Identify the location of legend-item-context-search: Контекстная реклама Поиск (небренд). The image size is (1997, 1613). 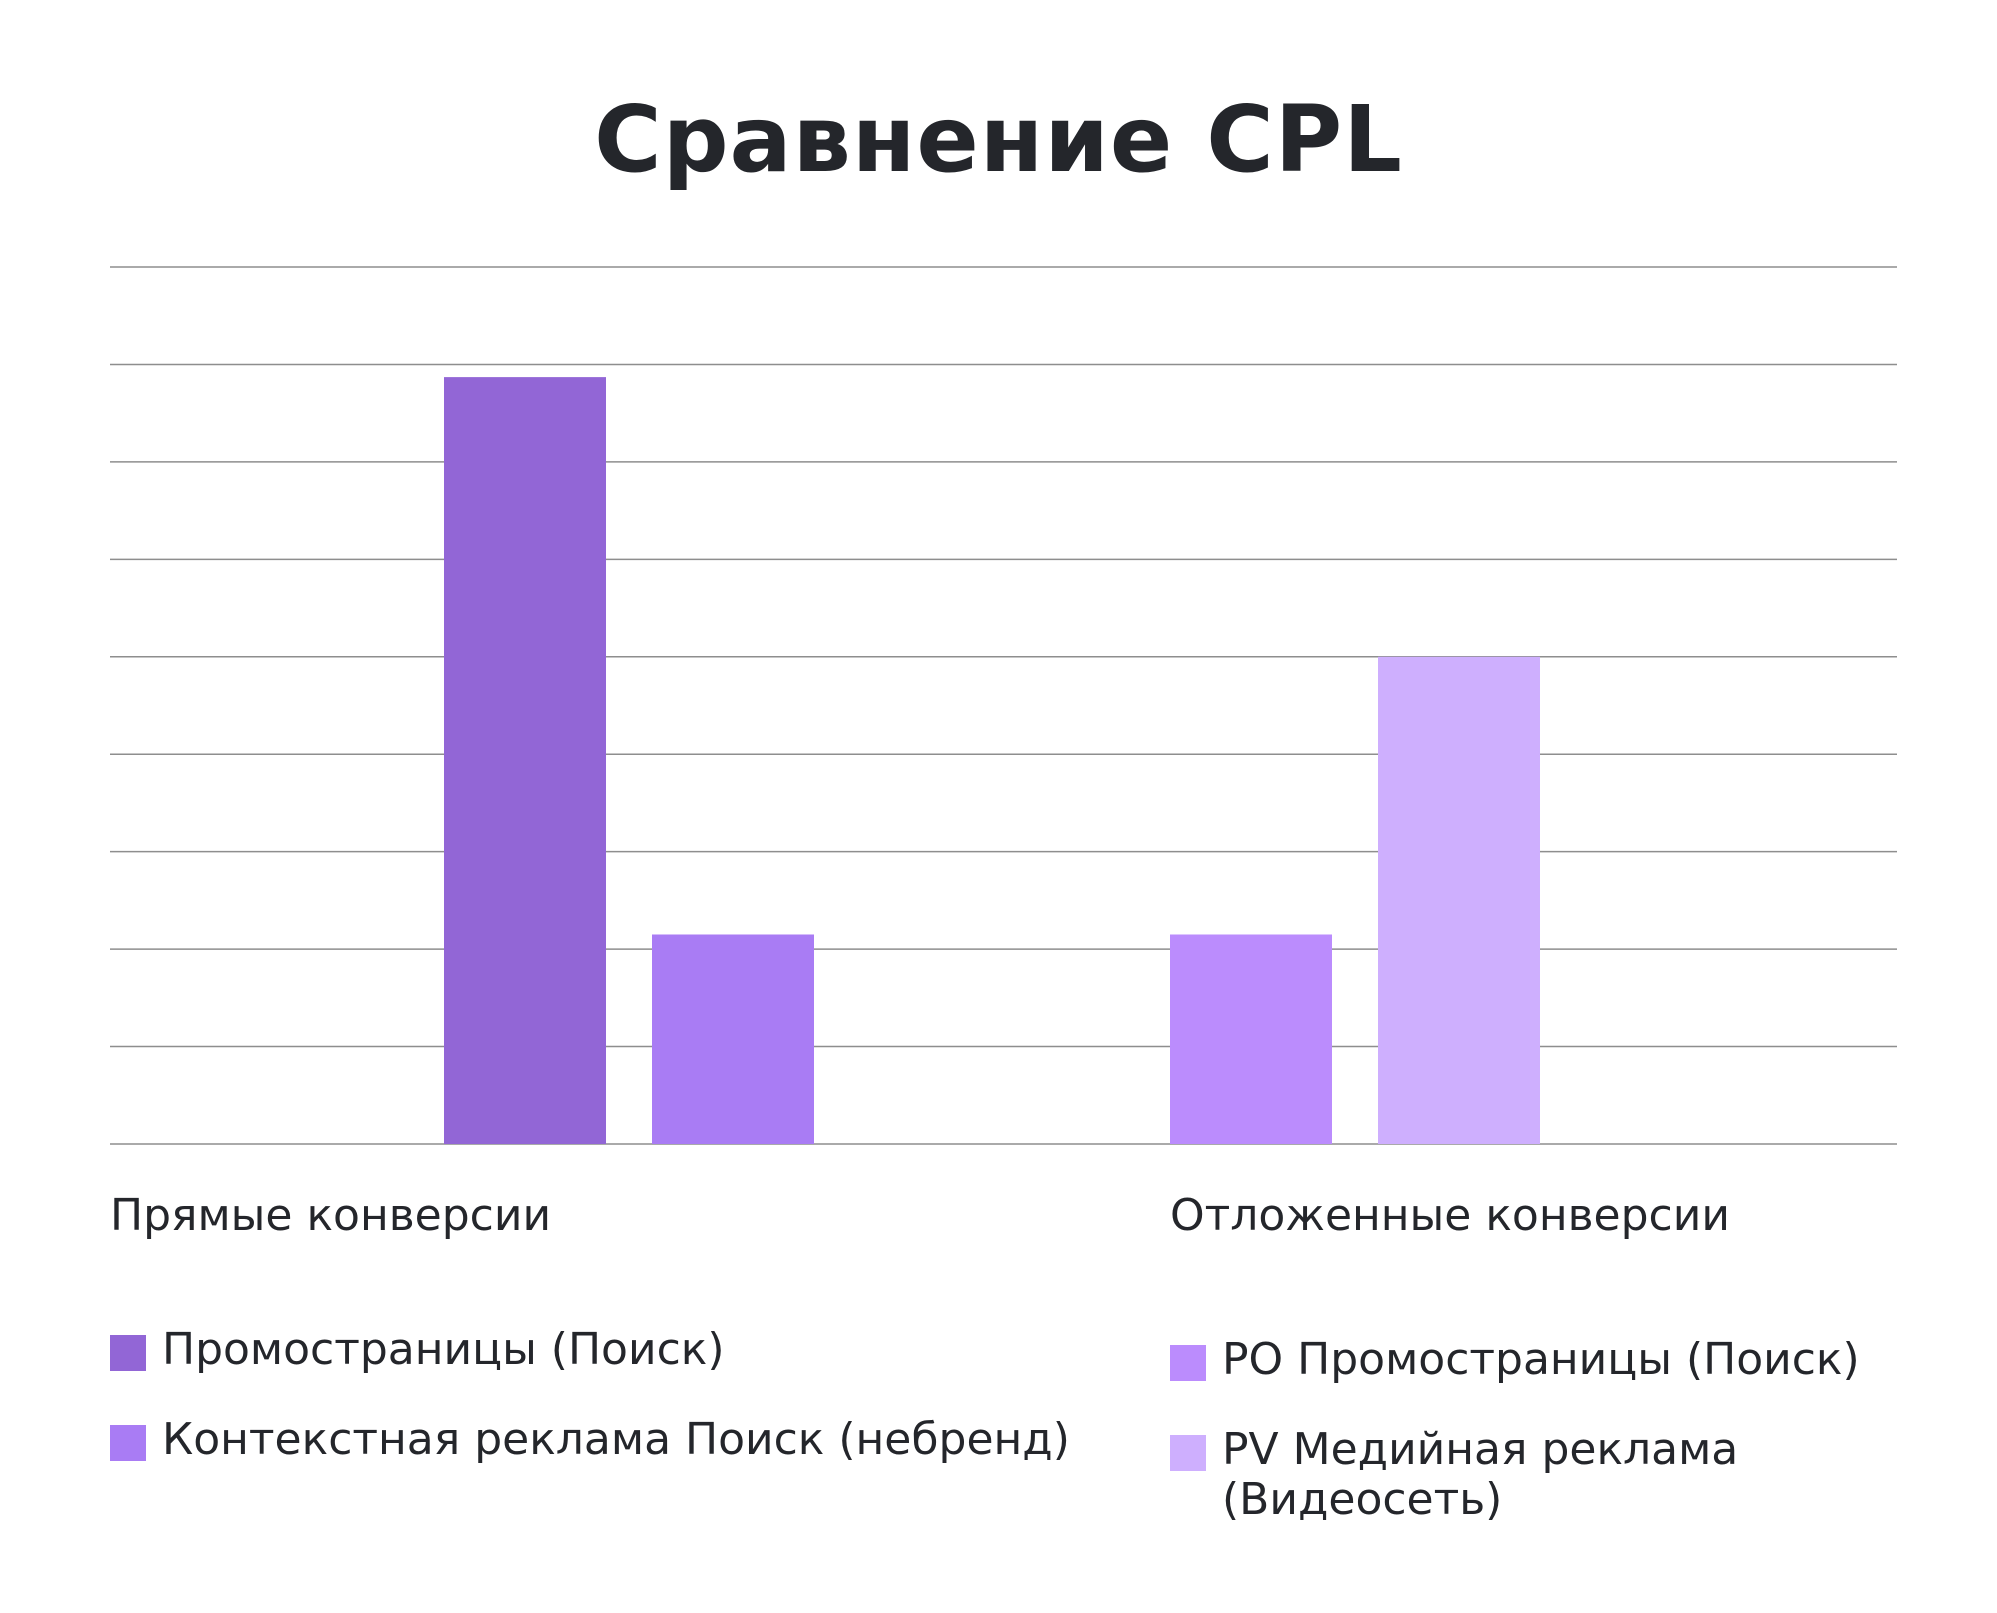
(600, 1445).